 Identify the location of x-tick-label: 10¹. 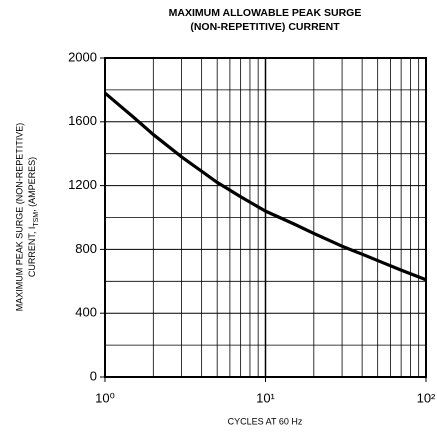
(265, 397).